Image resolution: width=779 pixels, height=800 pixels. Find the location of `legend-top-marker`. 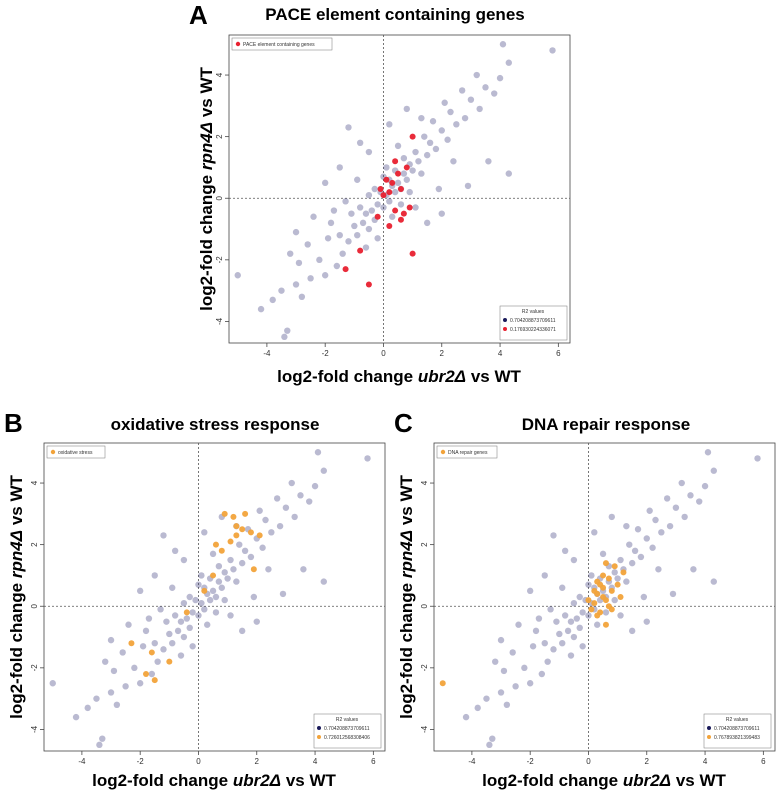

legend-top-marker is located at coordinates (53, 452).